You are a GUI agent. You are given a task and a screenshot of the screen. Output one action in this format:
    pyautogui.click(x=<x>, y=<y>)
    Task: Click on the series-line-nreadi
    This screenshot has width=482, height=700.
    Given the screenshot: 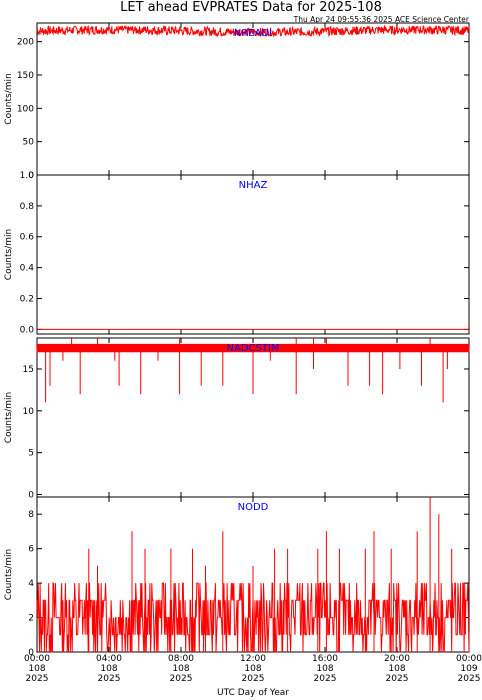 What is the action you would take?
    pyautogui.click(x=253, y=31)
    